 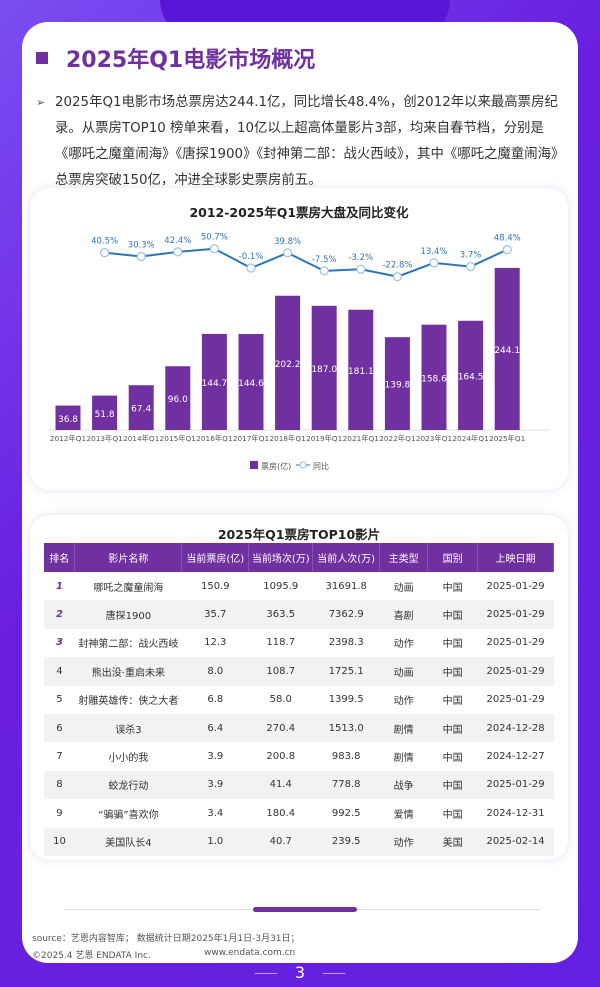 What do you see at coordinates (324, 260) in the screenshot?
I see `yoy-label: -7.5%` at bounding box center [324, 260].